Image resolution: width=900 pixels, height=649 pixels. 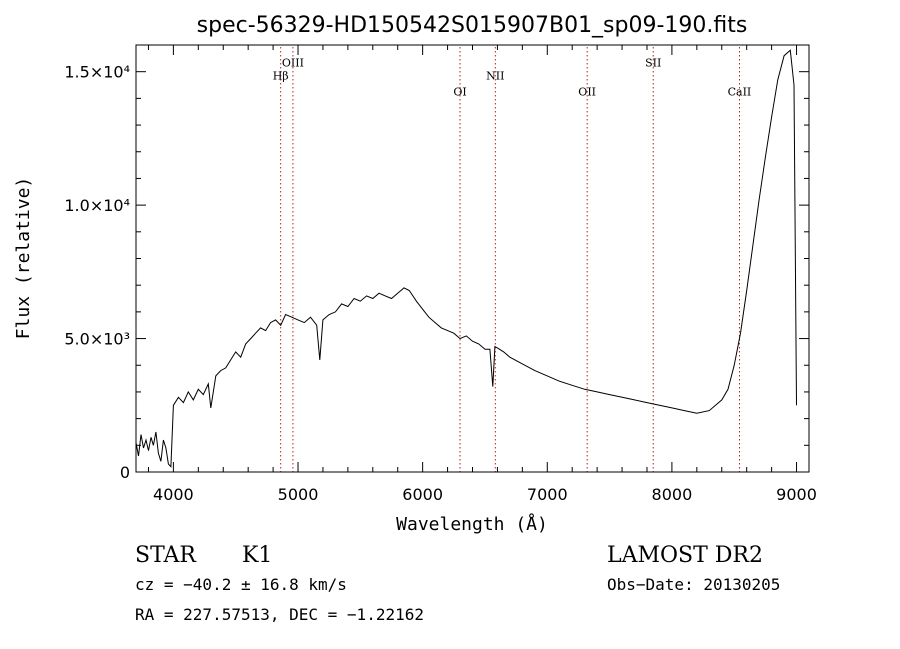 What do you see at coordinates (97, 72) in the screenshot?
I see `y-tick-label: 1.5×10⁴` at bounding box center [97, 72].